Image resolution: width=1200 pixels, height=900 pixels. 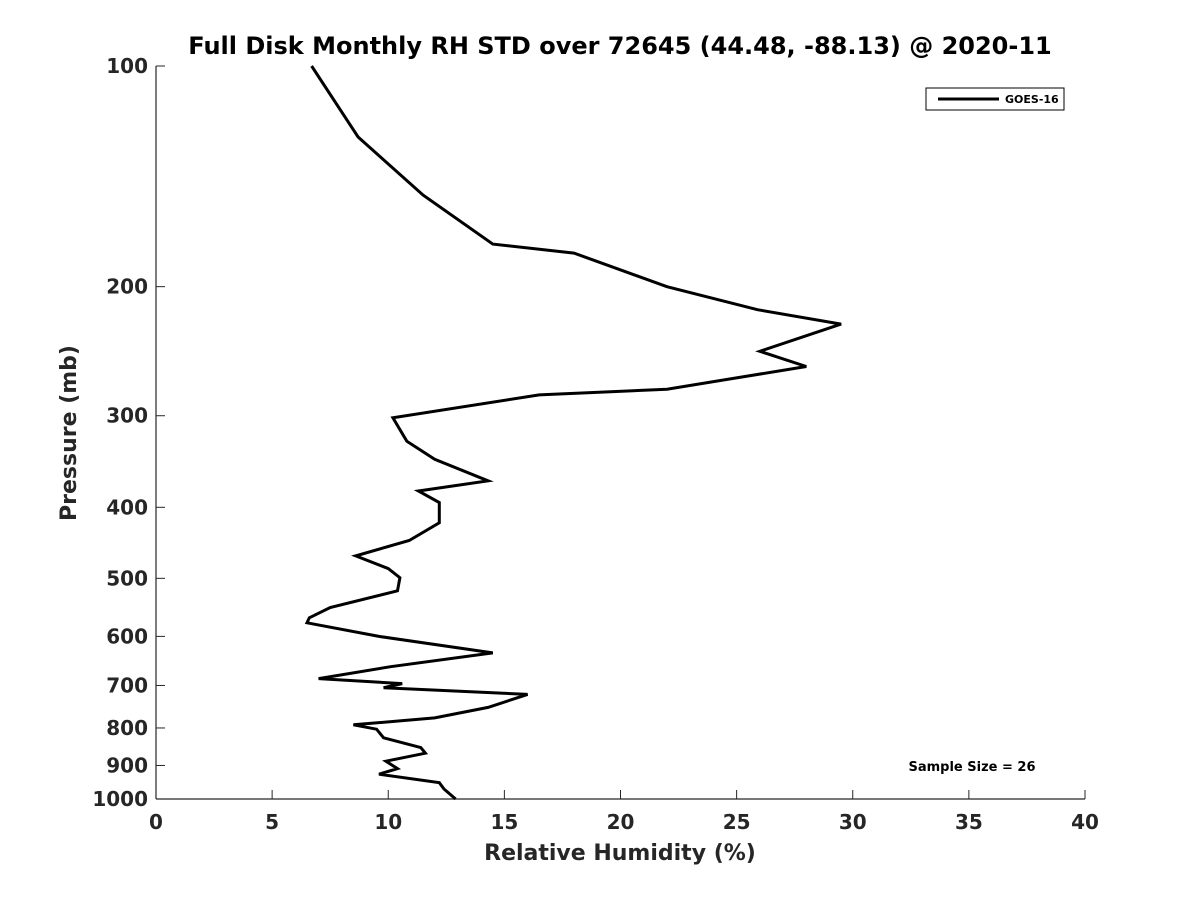 I want to click on x-tick-label: 30, so click(x=853, y=822).